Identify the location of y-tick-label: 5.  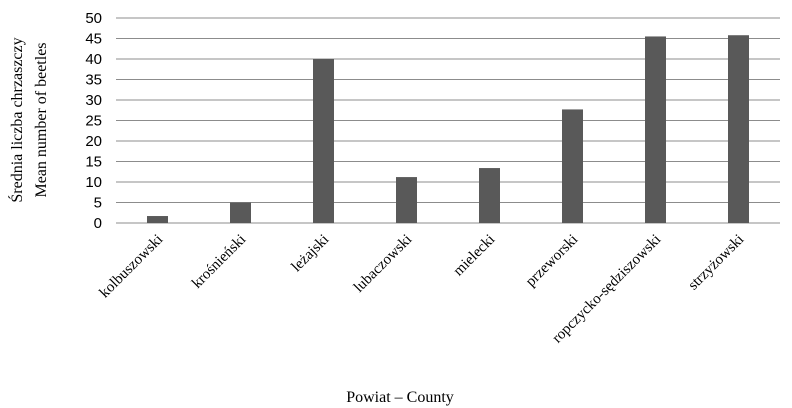
(98, 203).